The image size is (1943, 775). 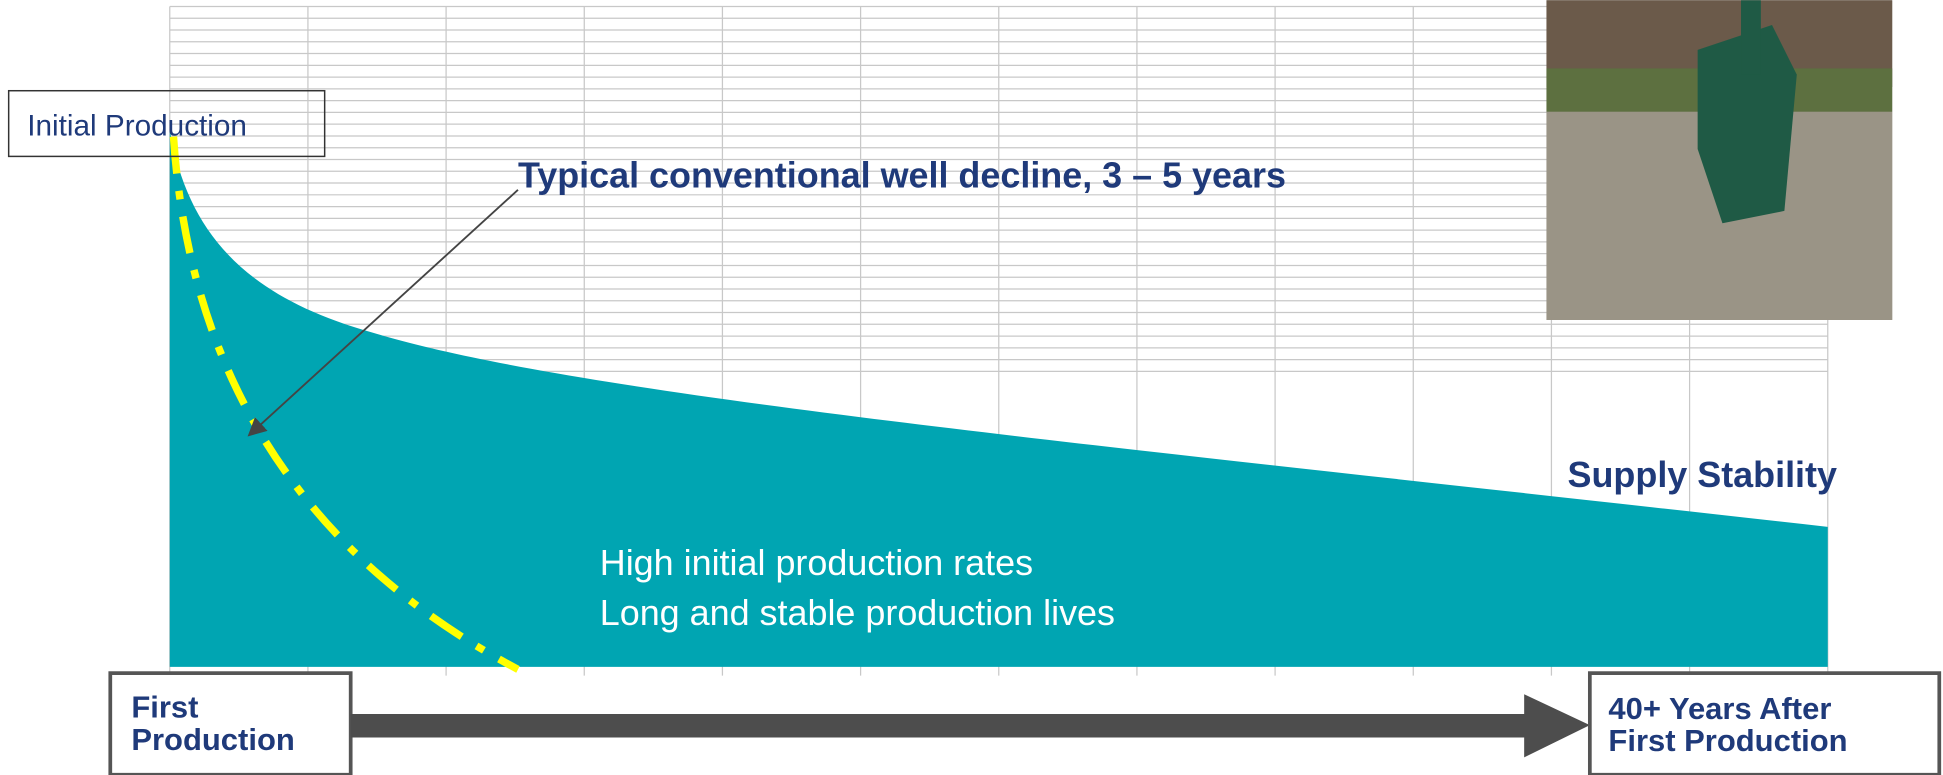 What do you see at coordinates (164, 707) in the screenshot?
I see `start-label: First` at bounding box center [164, 707].